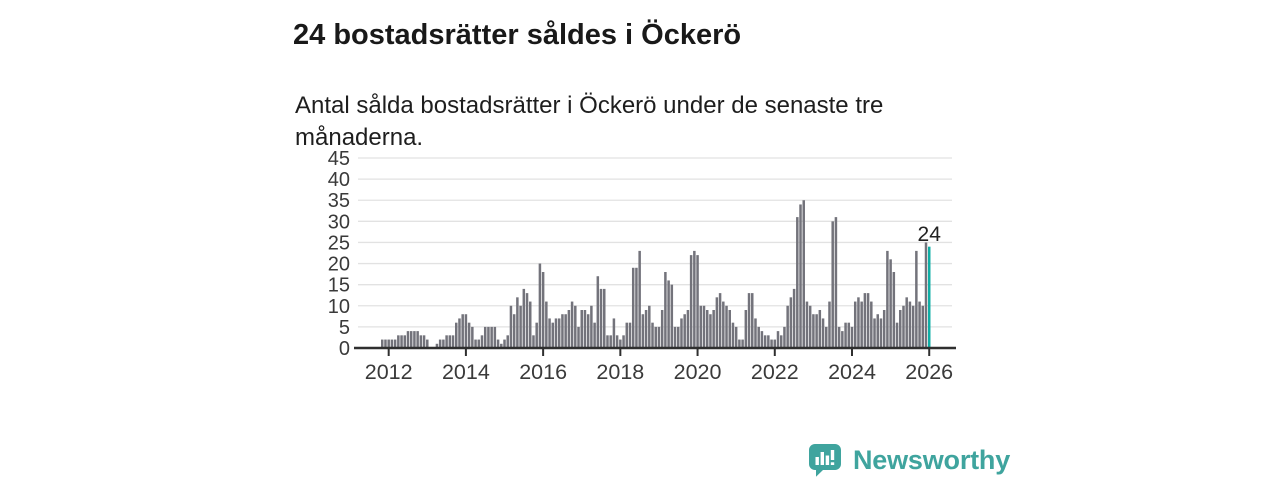 The image size is (1280, 480). I want to click on logo-mini-bars, so click(825, 457).